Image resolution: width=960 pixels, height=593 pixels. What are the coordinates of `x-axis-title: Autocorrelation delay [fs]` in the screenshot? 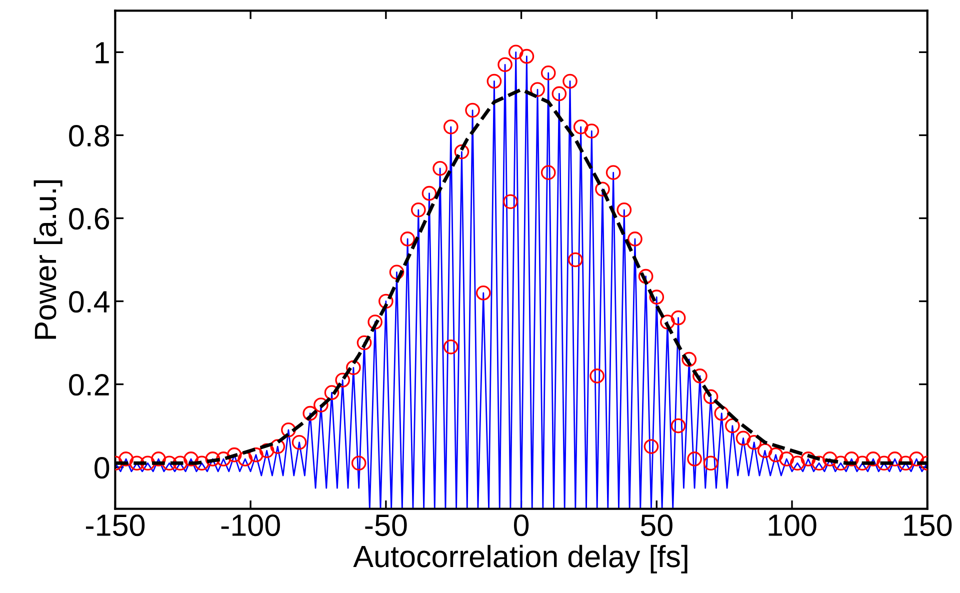 It's located at (520, 559).